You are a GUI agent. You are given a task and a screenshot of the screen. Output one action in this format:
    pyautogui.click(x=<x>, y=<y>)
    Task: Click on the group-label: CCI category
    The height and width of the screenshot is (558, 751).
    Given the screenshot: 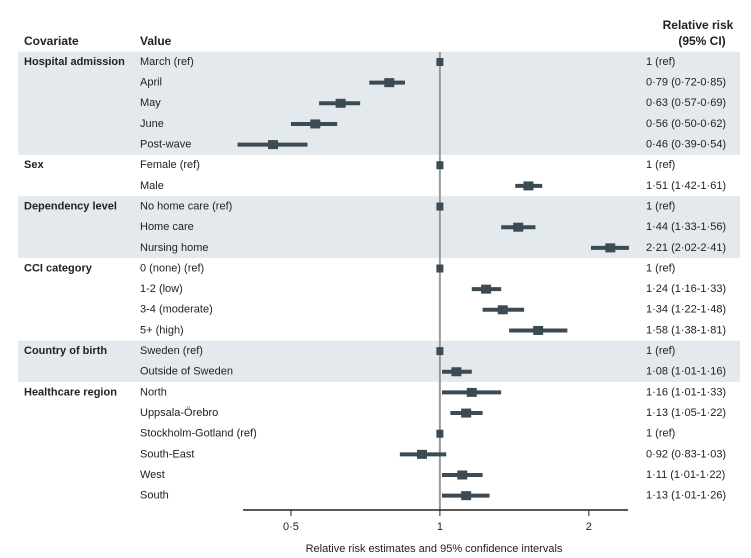 What is the action you would take?
    pyautogui.click(x=58, y=268)
    